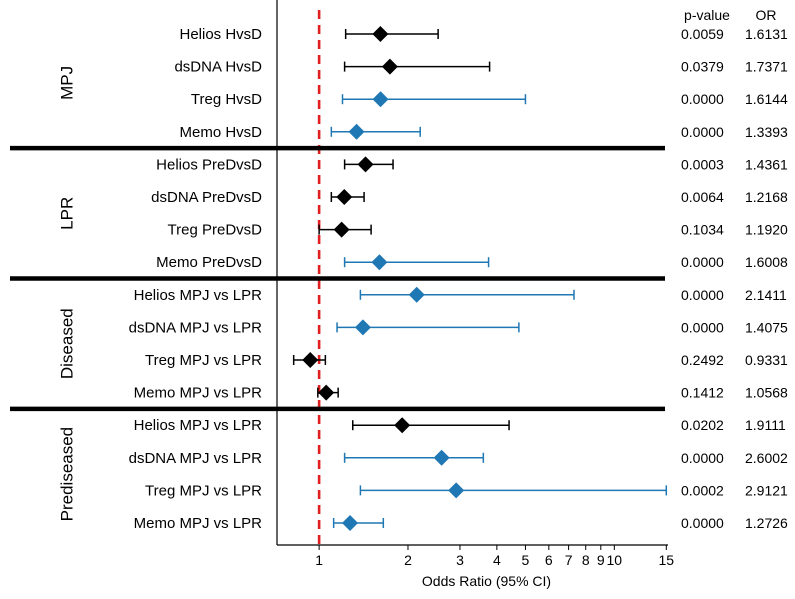  I want to click on row-label: Helios PreDvsD, so click(209, 164).